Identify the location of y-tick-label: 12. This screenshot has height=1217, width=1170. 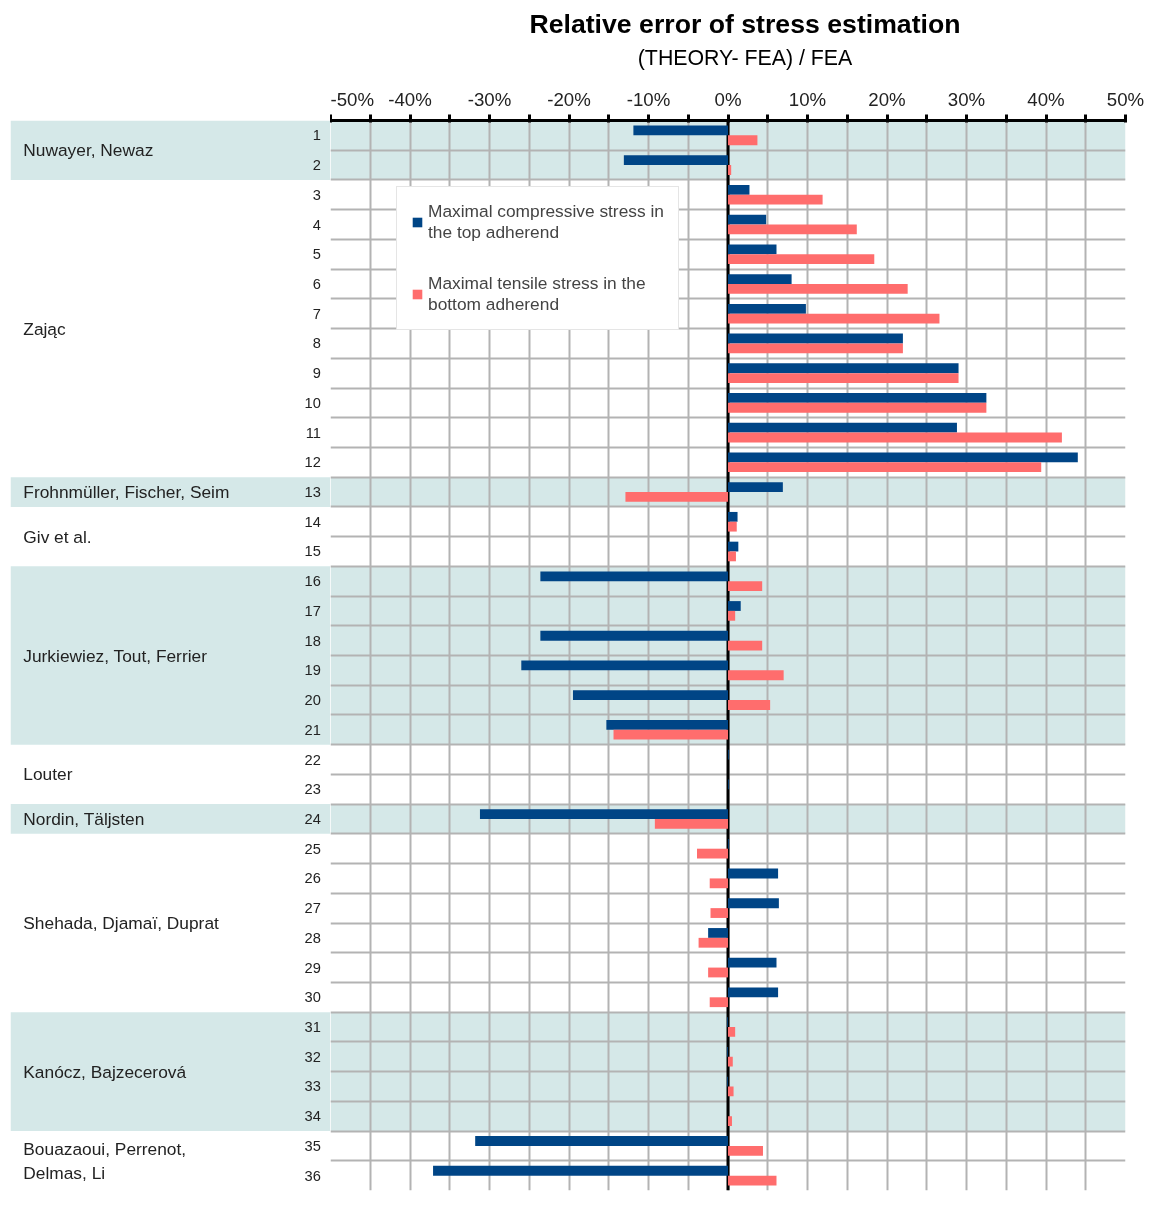
(312, 462).